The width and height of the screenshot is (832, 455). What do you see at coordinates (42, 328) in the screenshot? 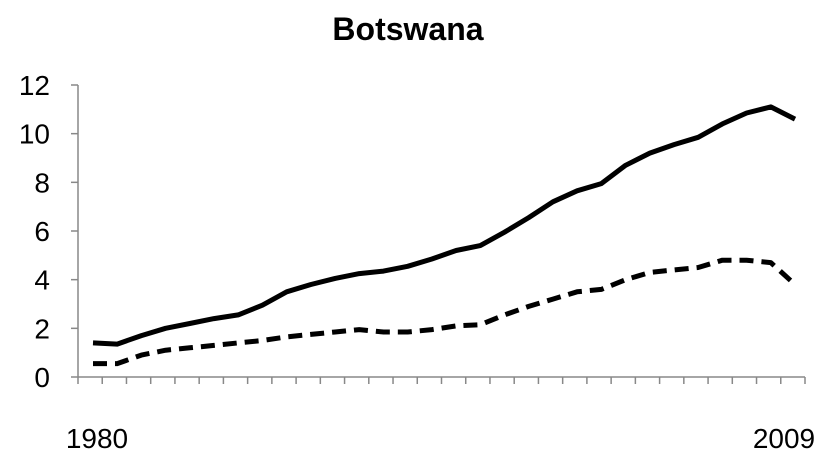
I see `y-tick-label: 2` at bounding box center [42, 328].